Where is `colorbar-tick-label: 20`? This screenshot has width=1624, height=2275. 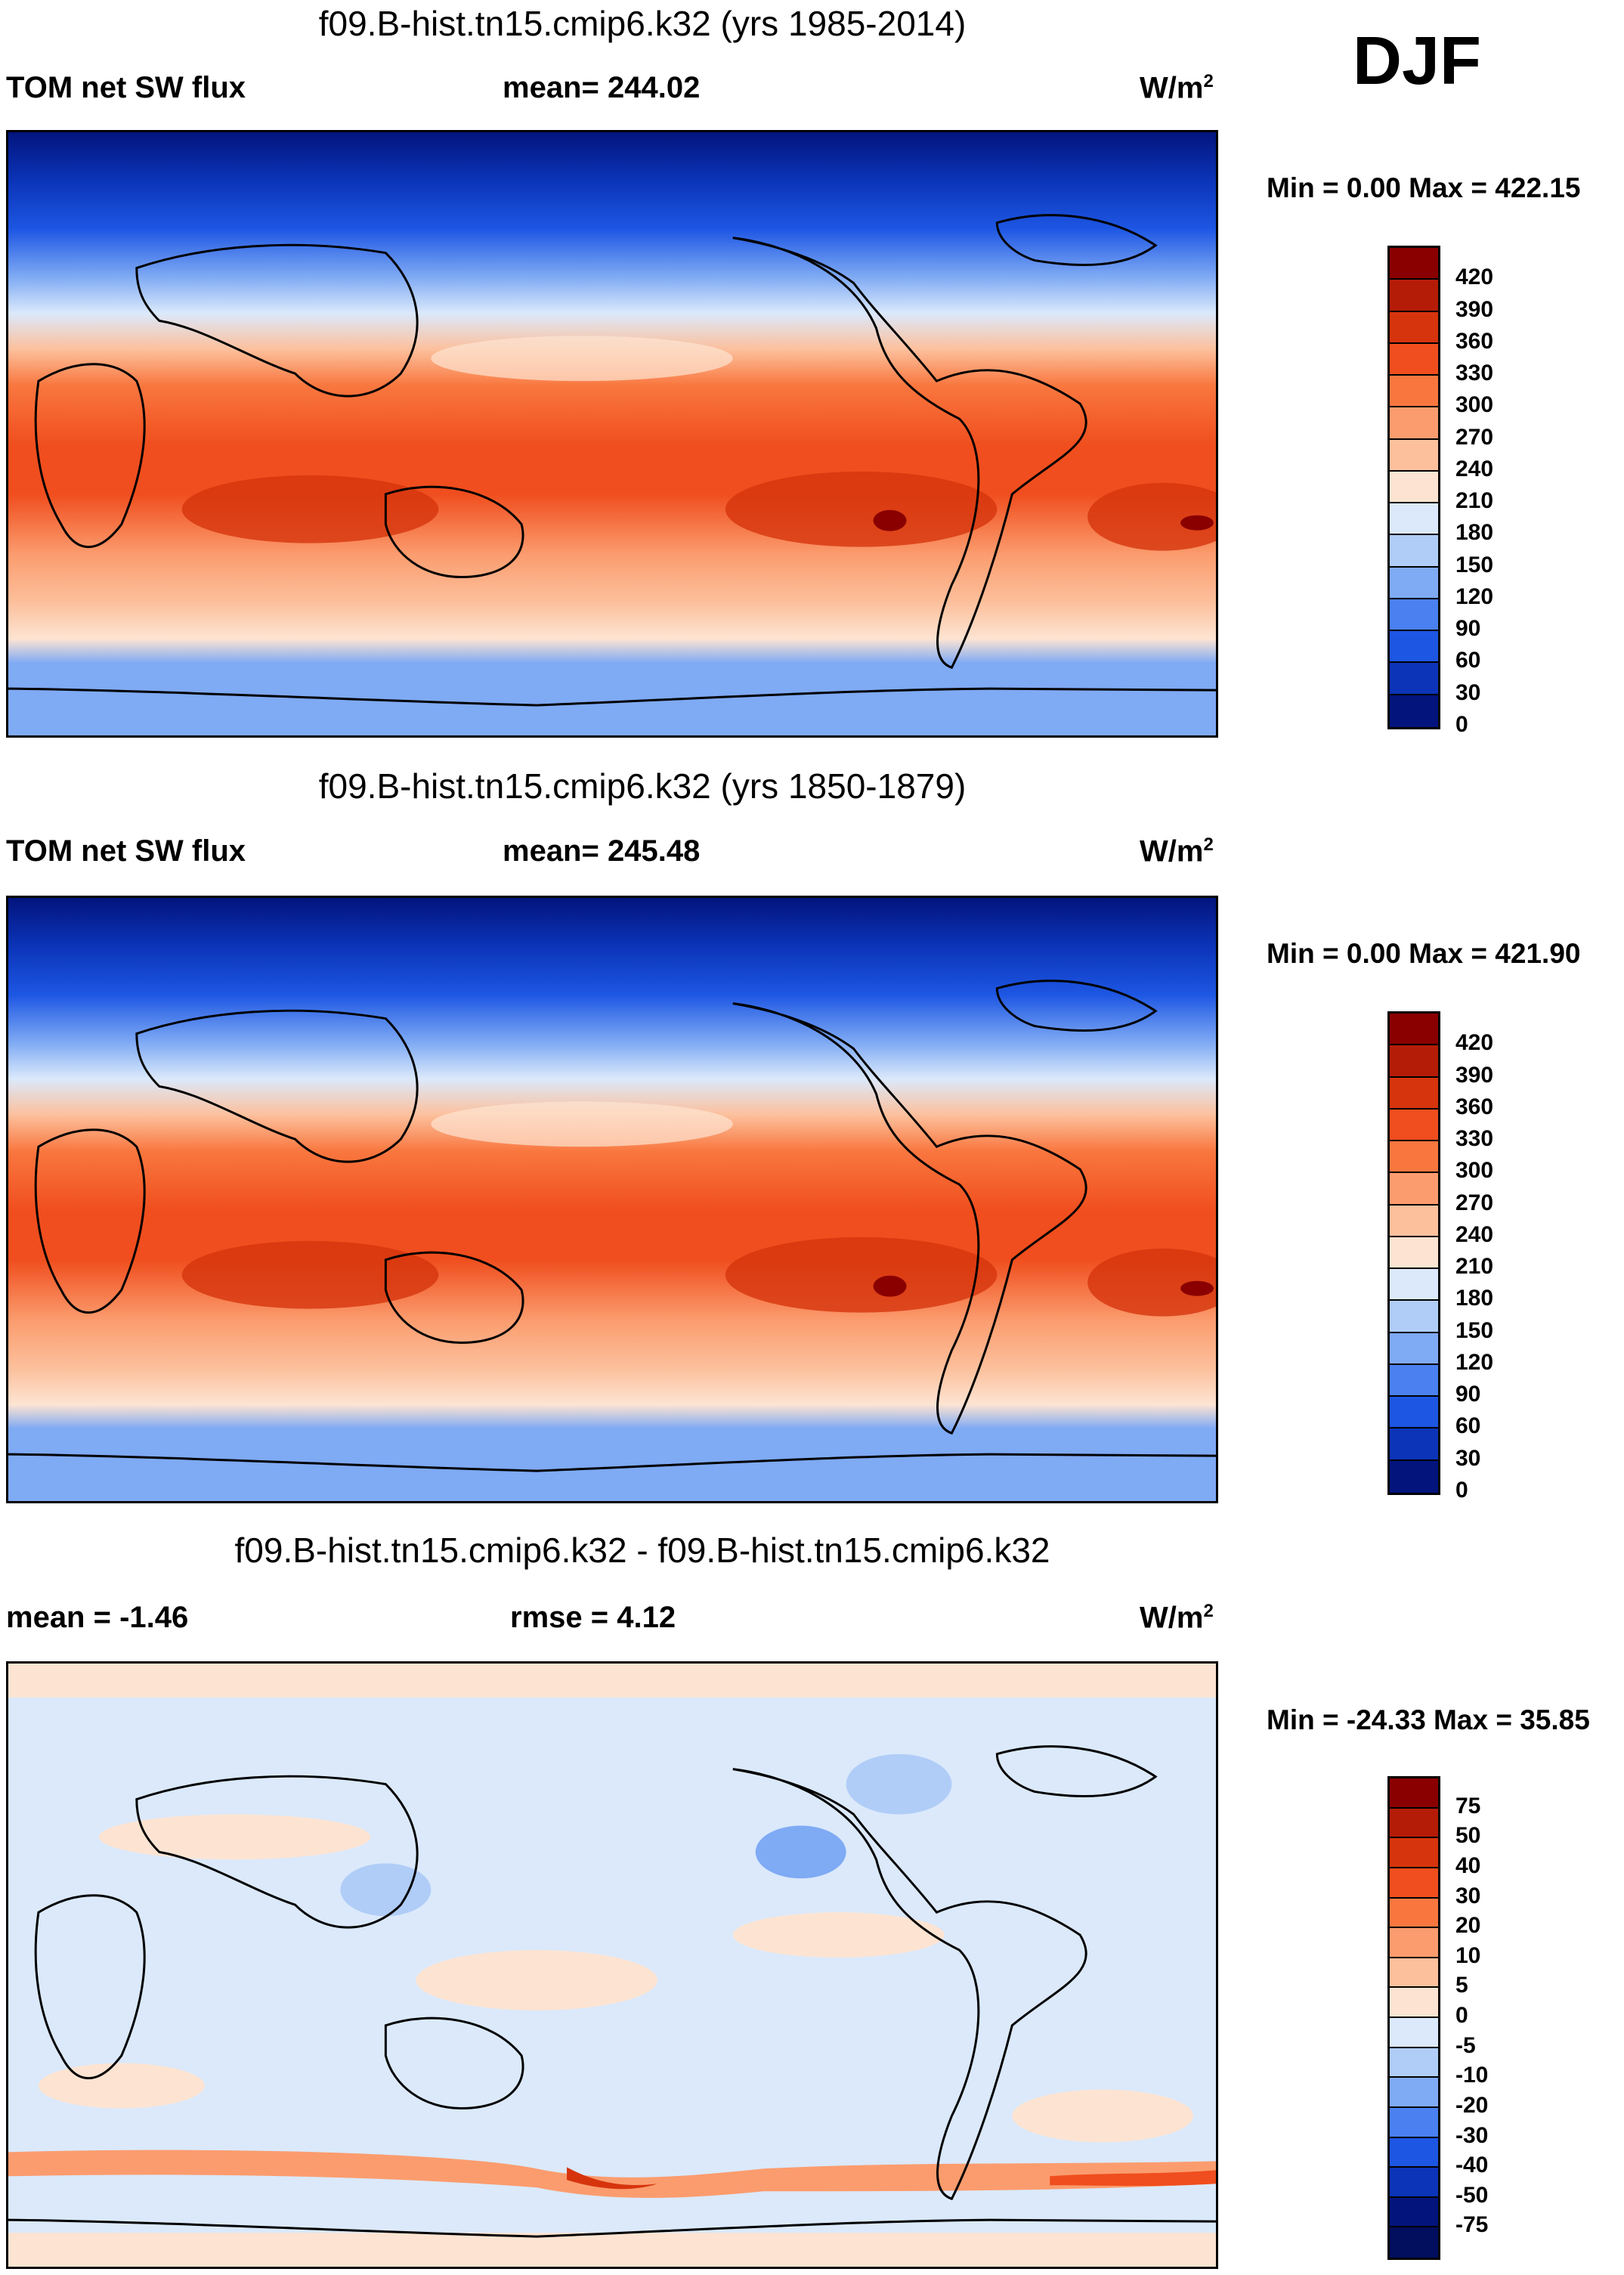 colorbar-tick-label: 20 is located at coordinates (1468, 1926).